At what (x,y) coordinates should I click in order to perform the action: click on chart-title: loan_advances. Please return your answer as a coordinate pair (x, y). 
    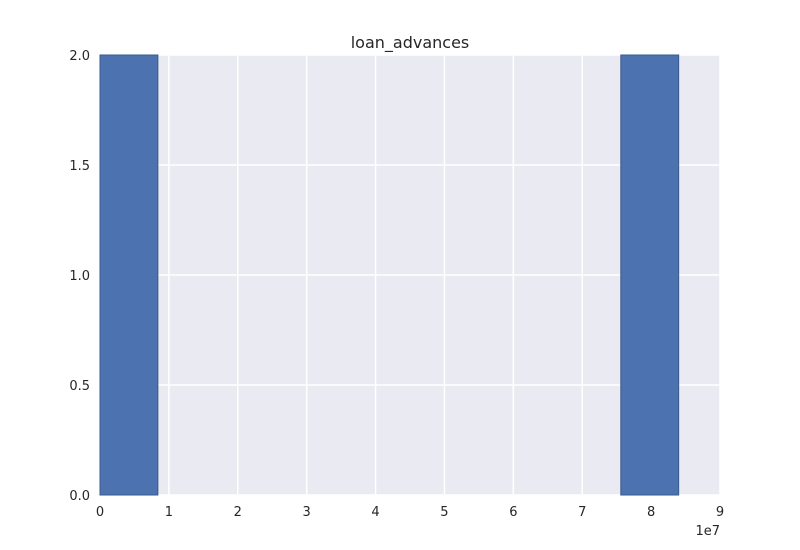
    Looking at the image, I should click on (410, 43).